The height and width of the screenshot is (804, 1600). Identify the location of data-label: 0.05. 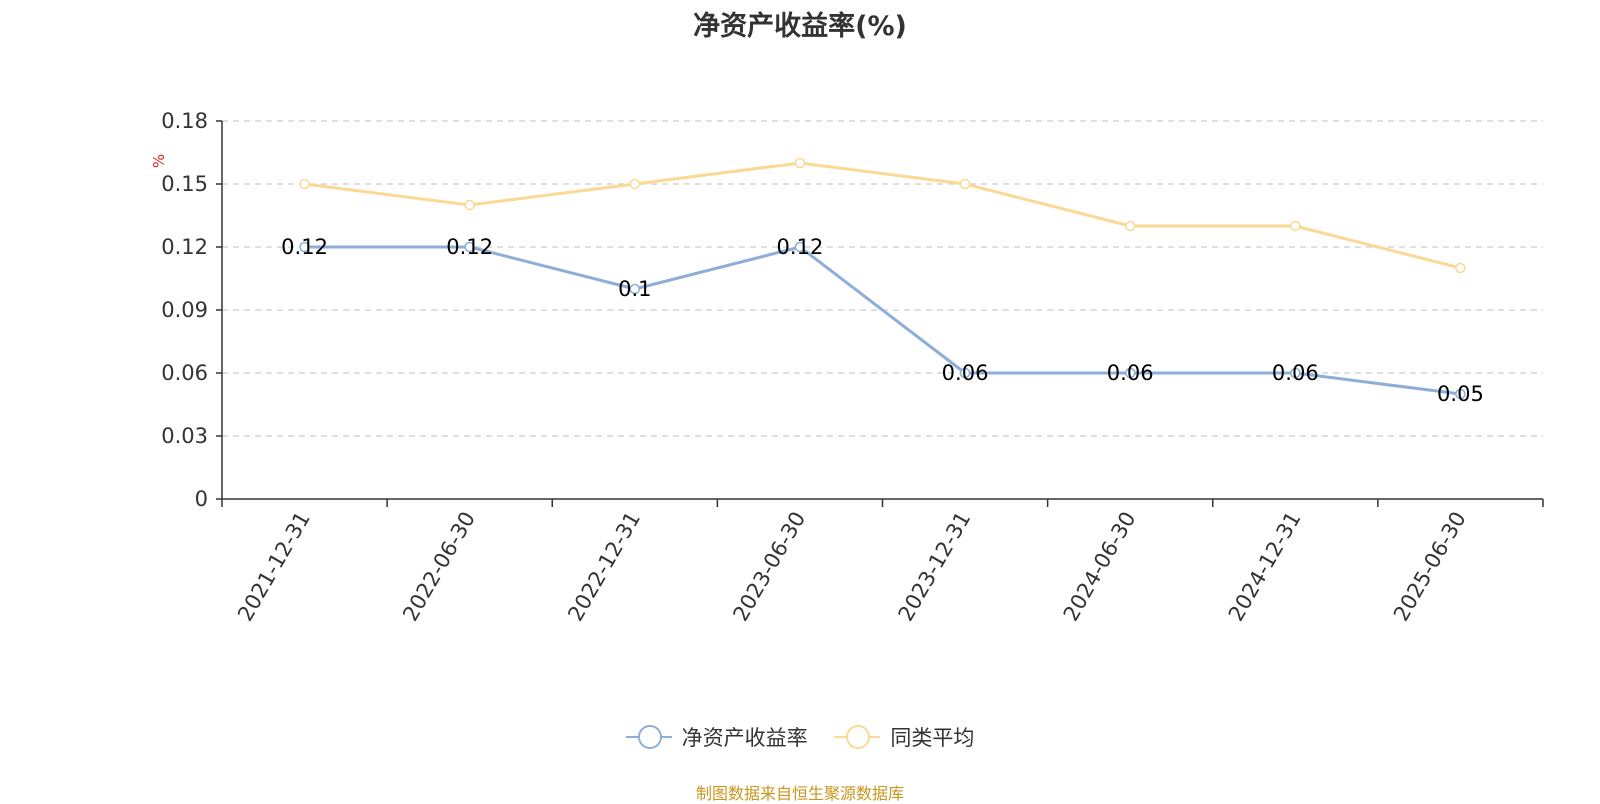
(1460, 394).